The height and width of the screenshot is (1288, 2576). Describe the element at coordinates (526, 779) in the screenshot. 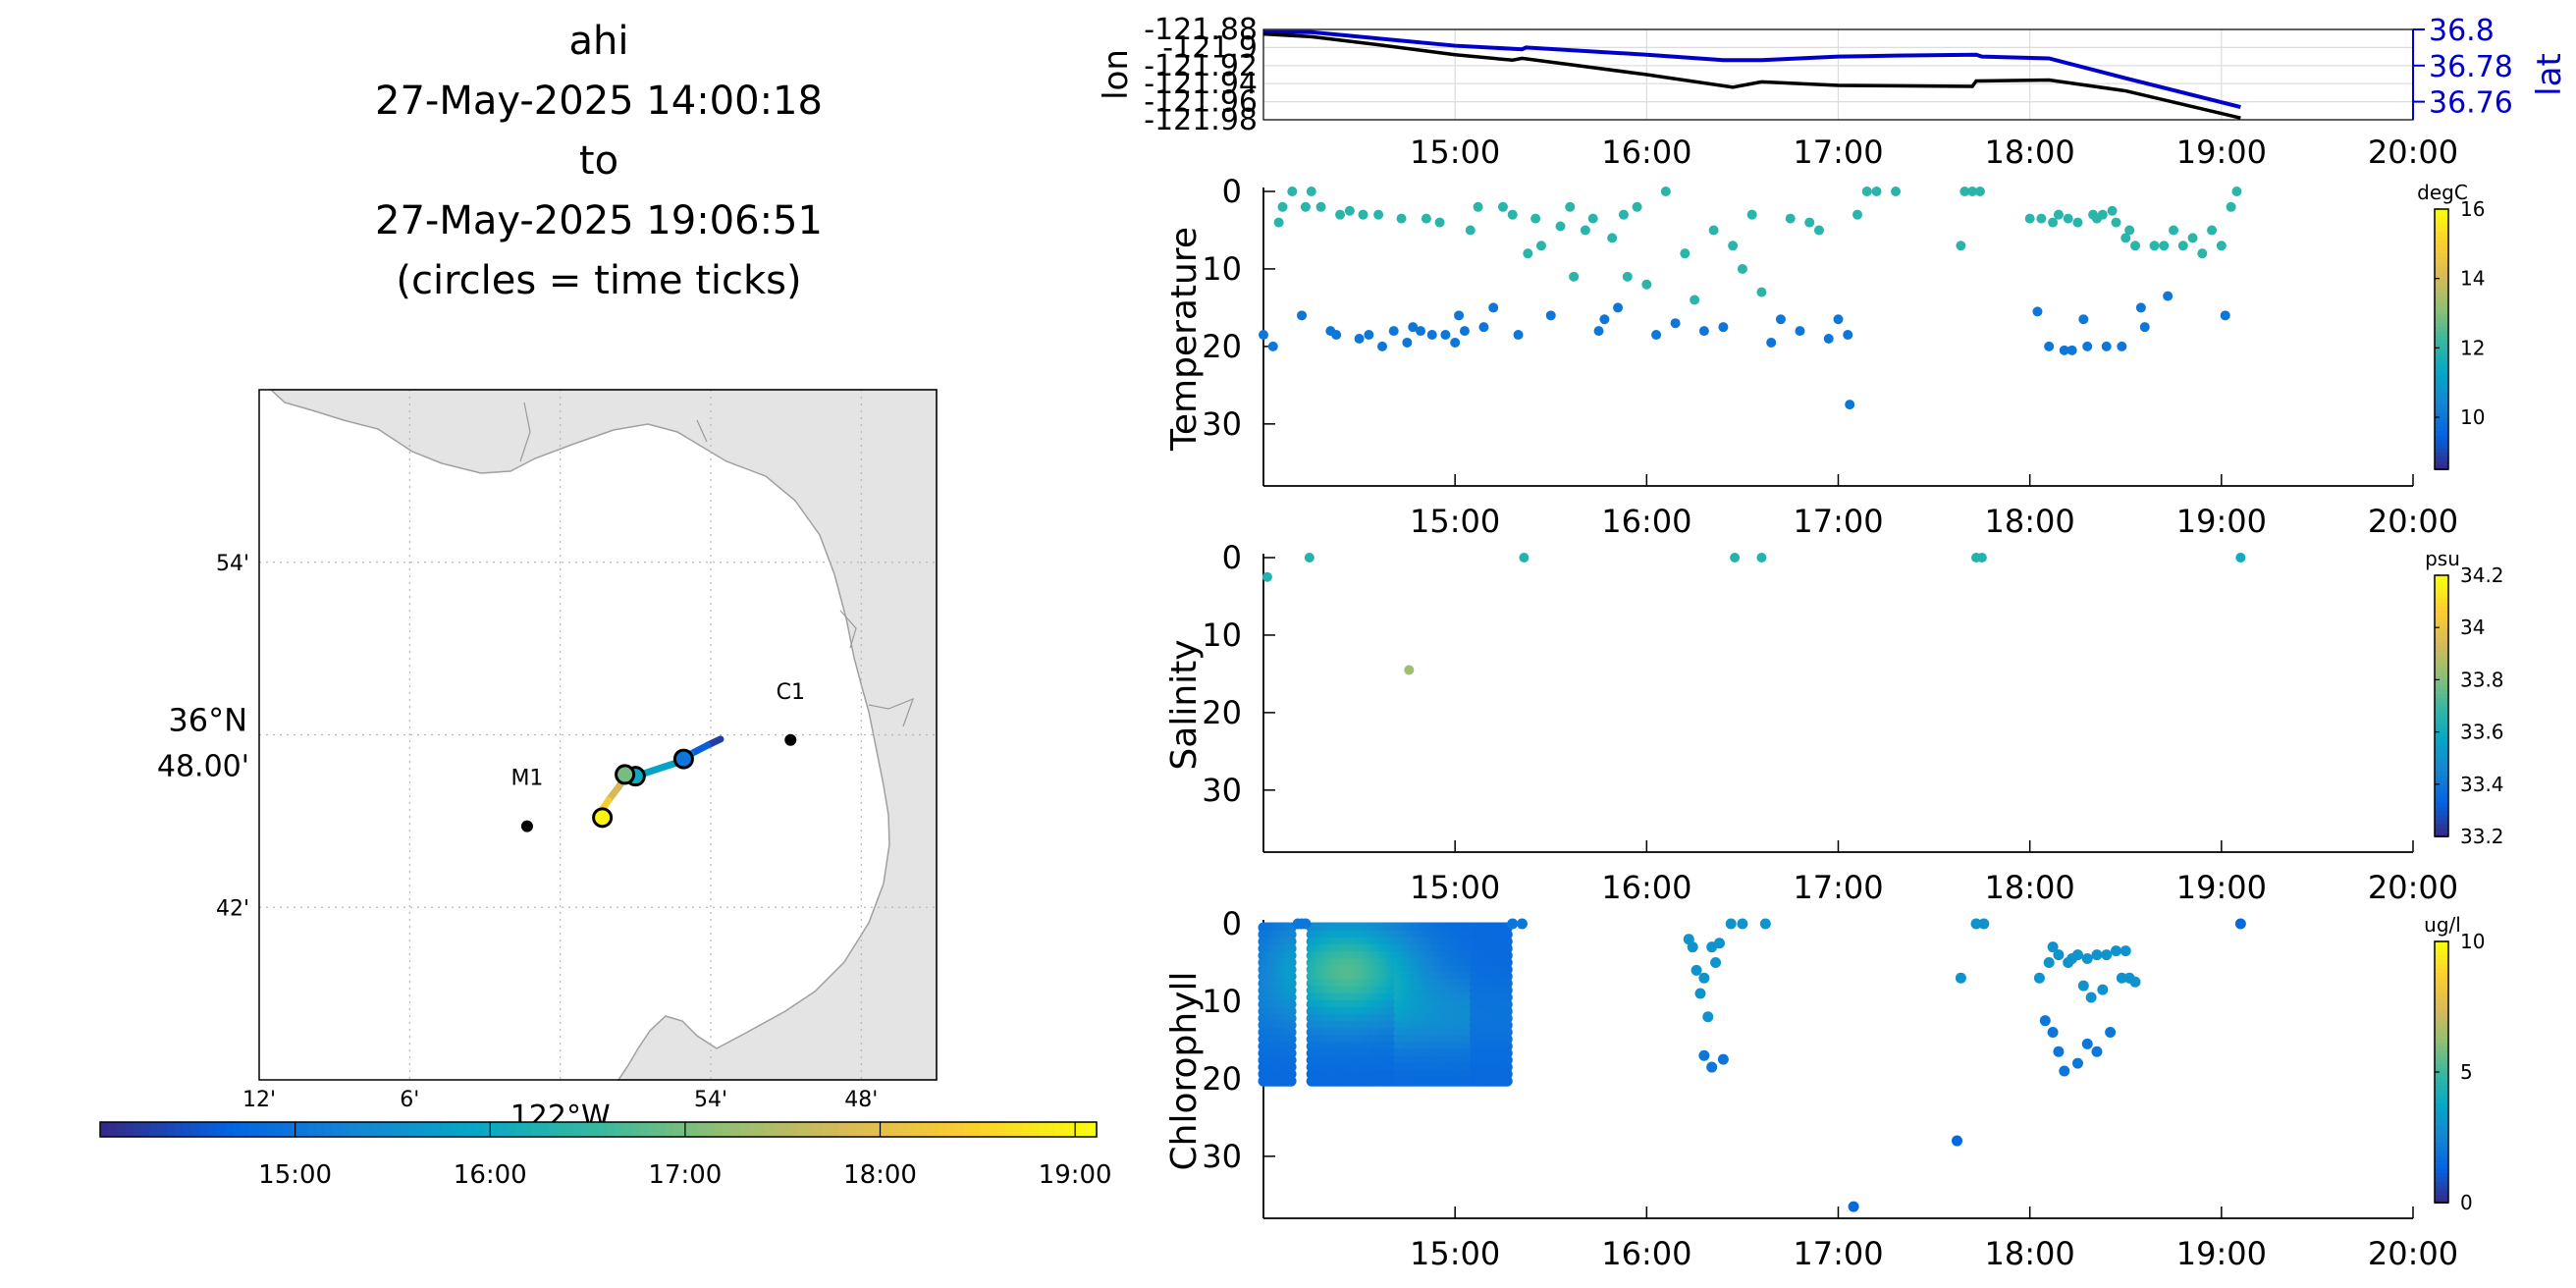

I see `station-label: M1` at that location.